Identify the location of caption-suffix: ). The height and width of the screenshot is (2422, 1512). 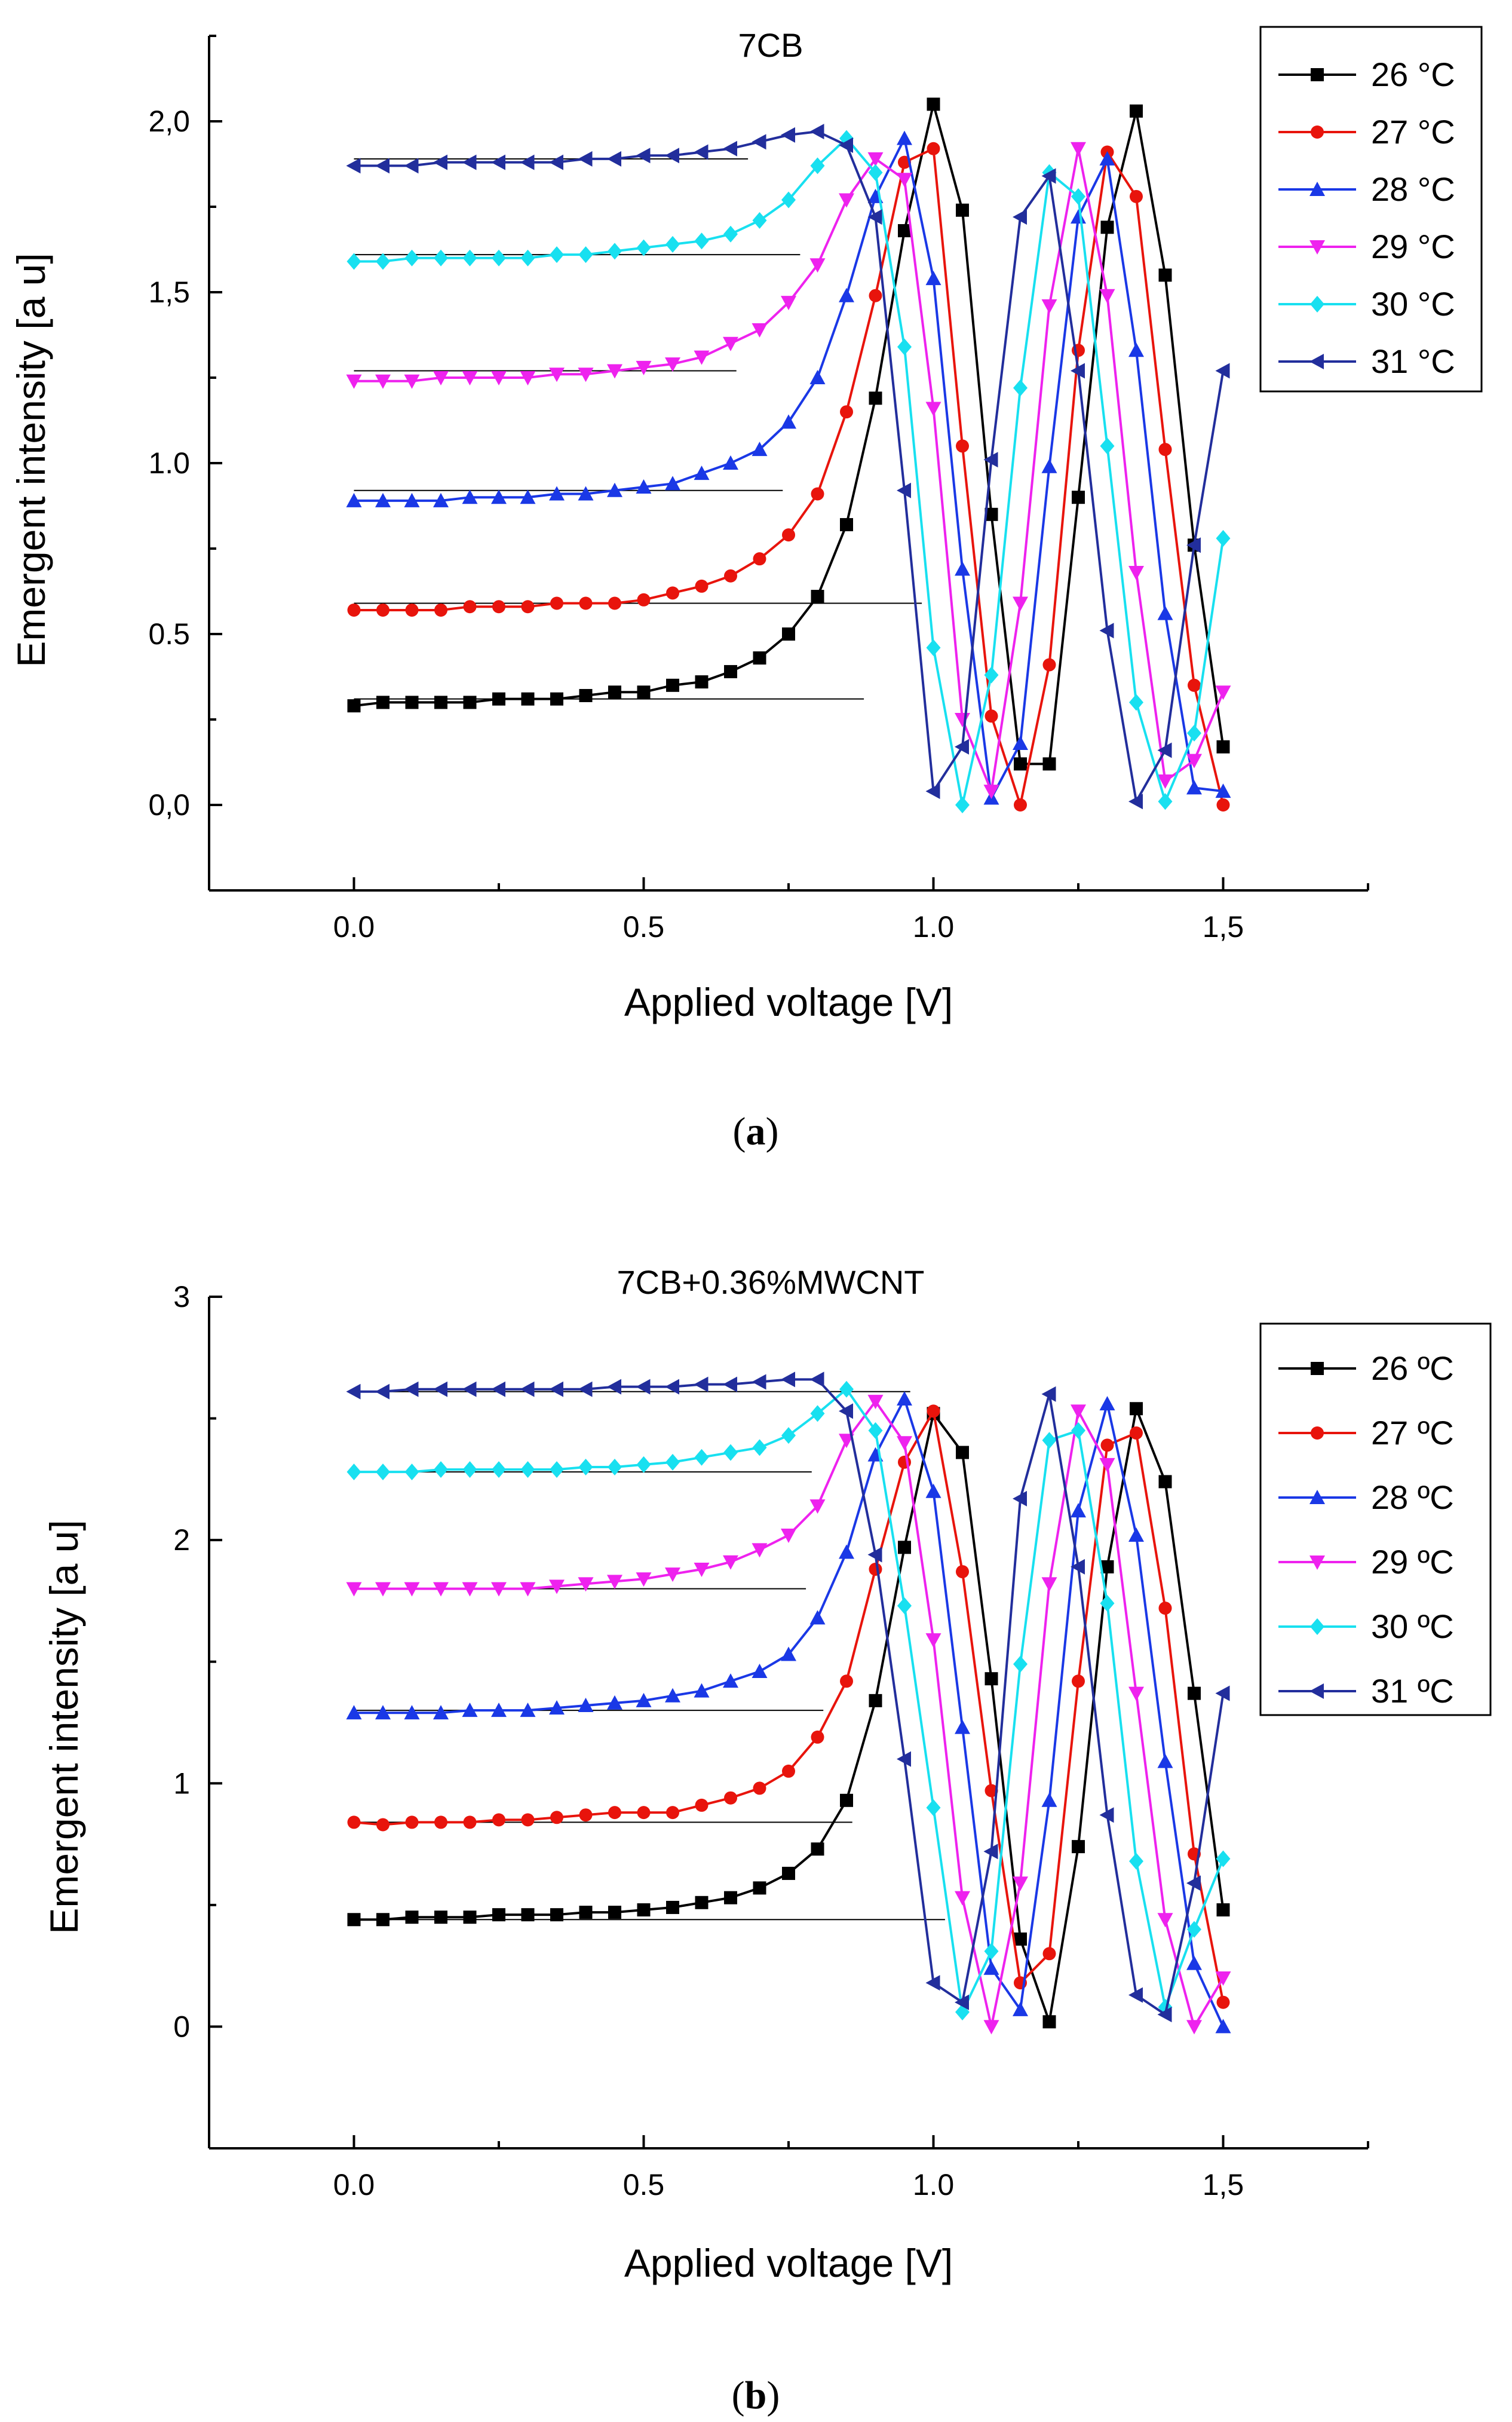
(773, 2395).